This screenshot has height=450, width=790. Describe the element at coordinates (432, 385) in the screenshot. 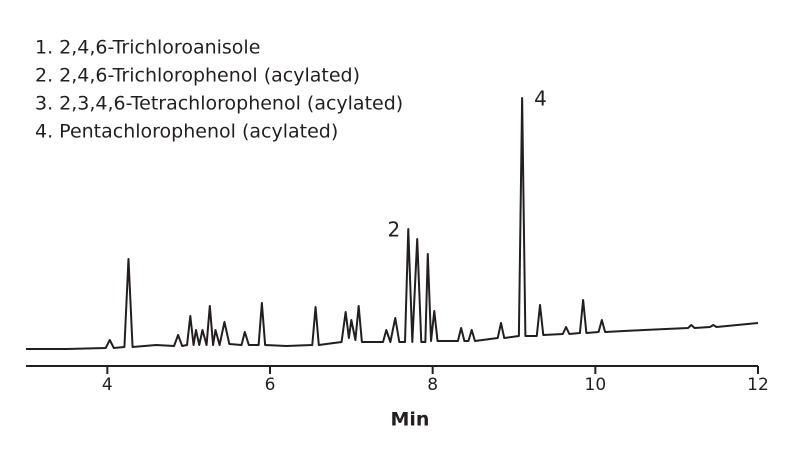

I see `x-tick-label: 8` at that location.